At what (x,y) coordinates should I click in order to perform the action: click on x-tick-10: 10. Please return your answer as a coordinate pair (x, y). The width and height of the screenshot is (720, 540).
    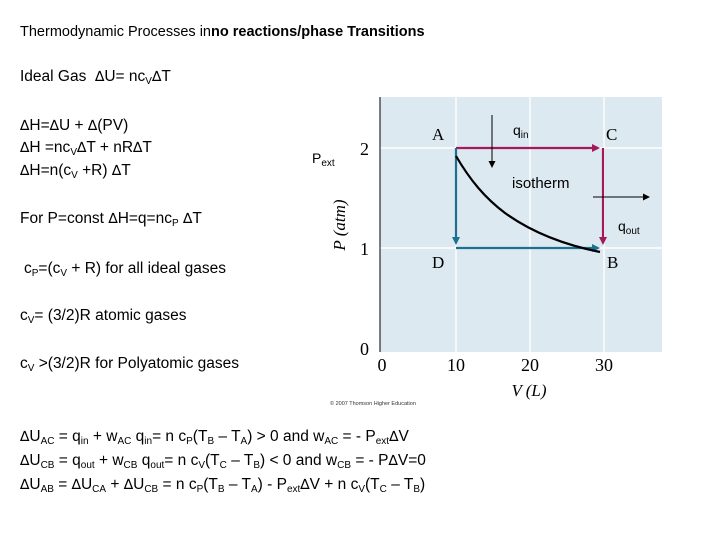
    Looking at the image, I should click on (456, 365).